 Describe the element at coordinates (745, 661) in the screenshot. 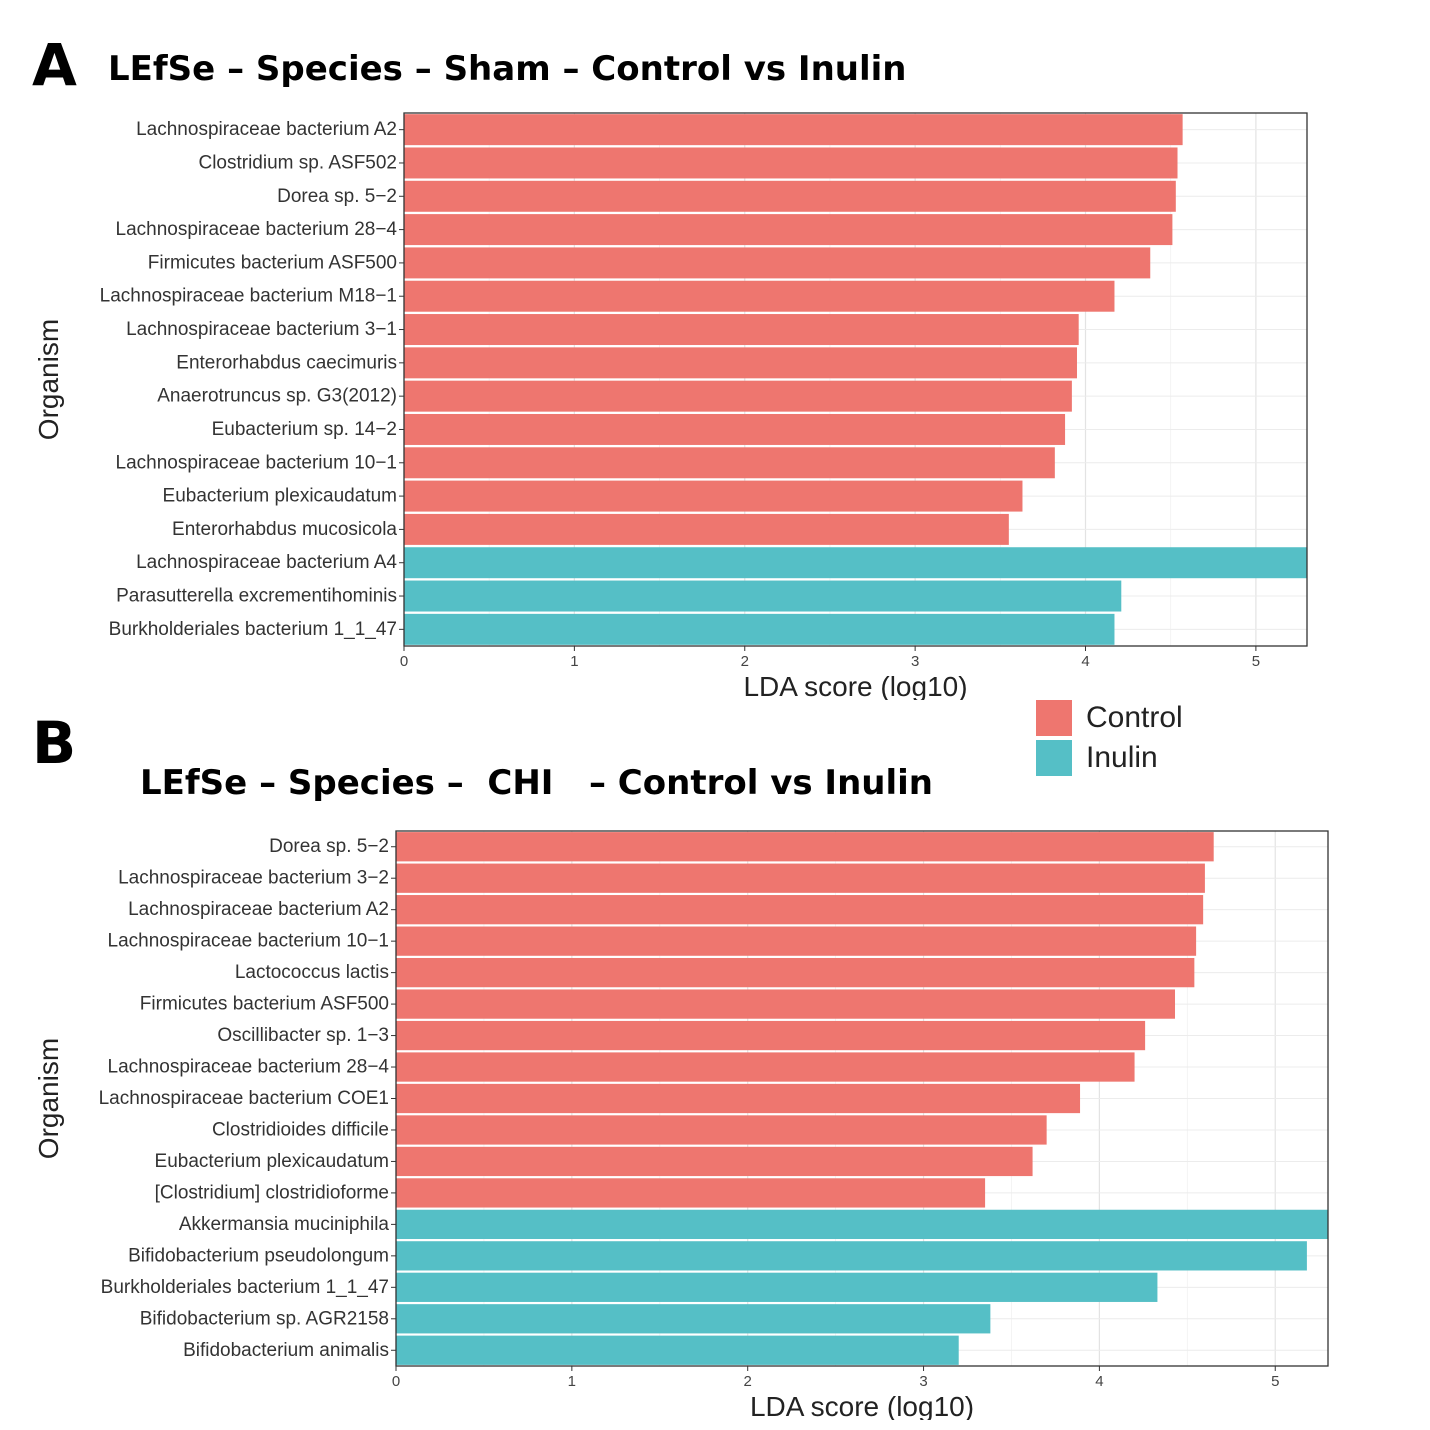

I see `chart-a-xtick-label: 2` at that location.